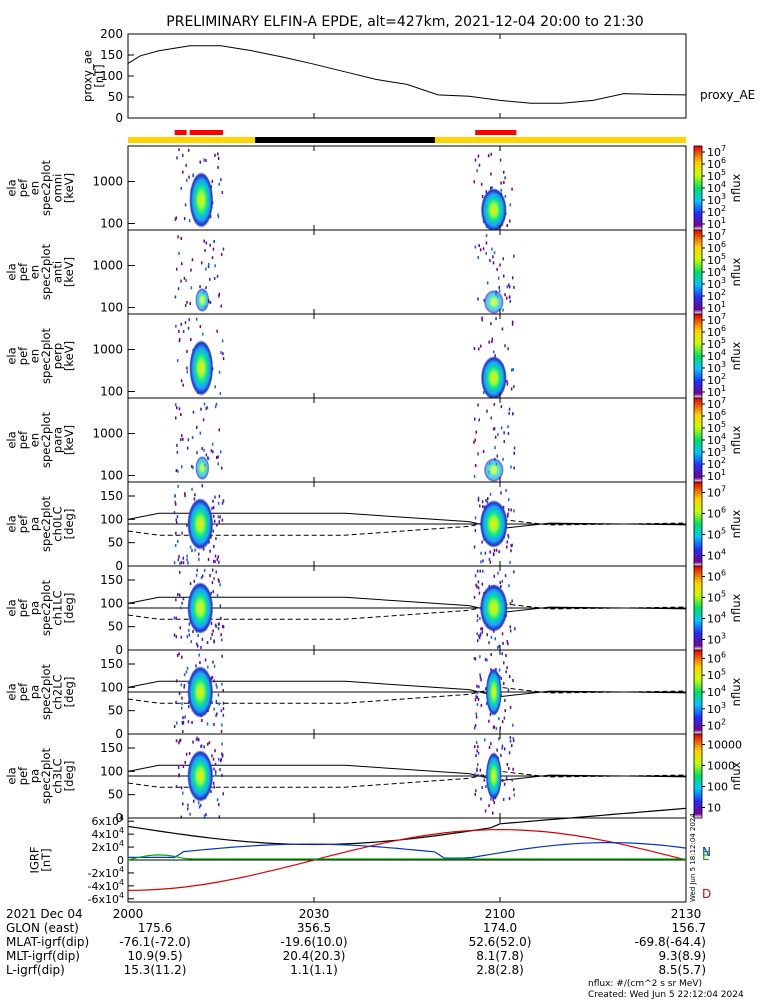 Image resolution: width=775 pixels, height=1000 pixels. I want to click on pa-ytick-label: 150, so click(111, 748).